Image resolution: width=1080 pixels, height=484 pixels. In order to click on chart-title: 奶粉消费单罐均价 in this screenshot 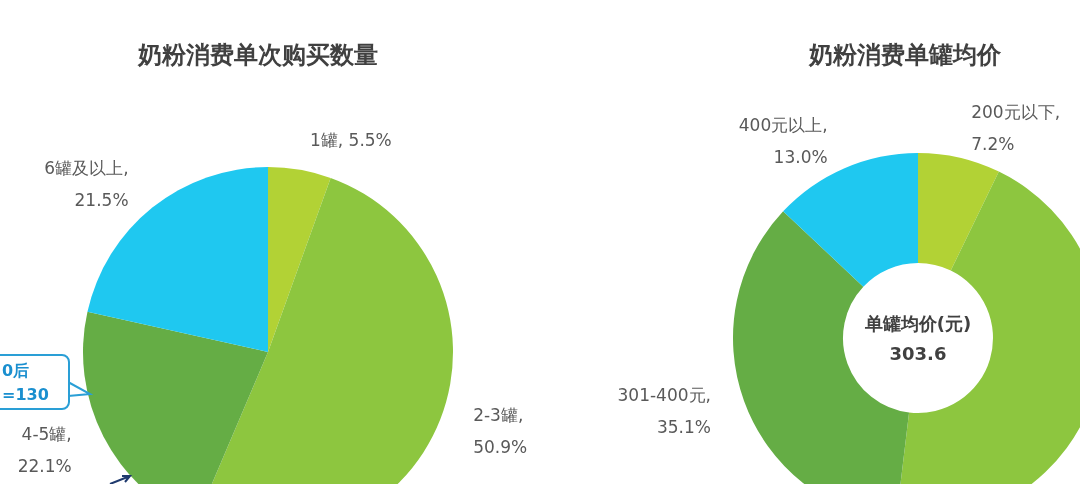, I will do `click(905, 55)`.